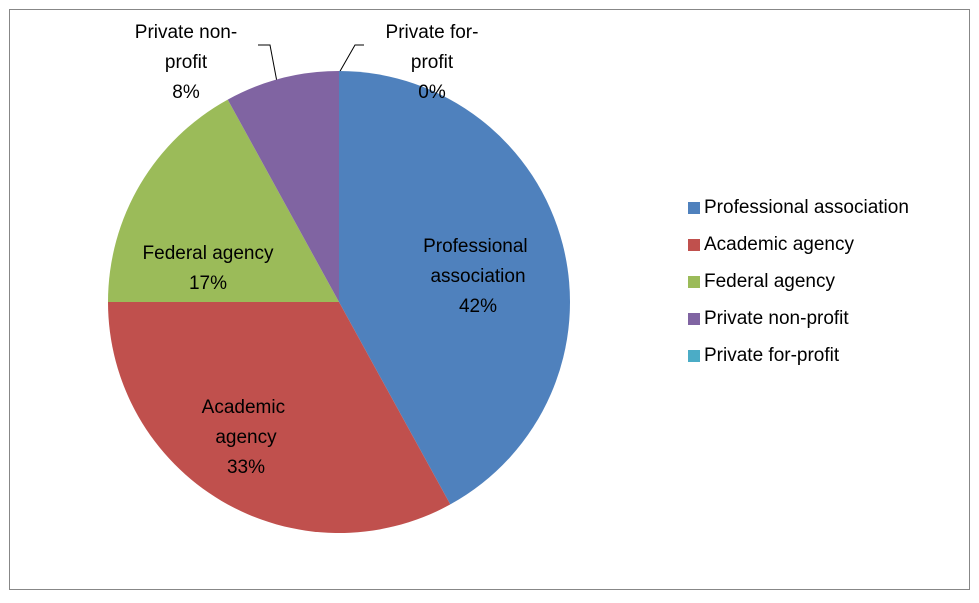  I want to click on data-label-value: 8%, so click(186, 92).